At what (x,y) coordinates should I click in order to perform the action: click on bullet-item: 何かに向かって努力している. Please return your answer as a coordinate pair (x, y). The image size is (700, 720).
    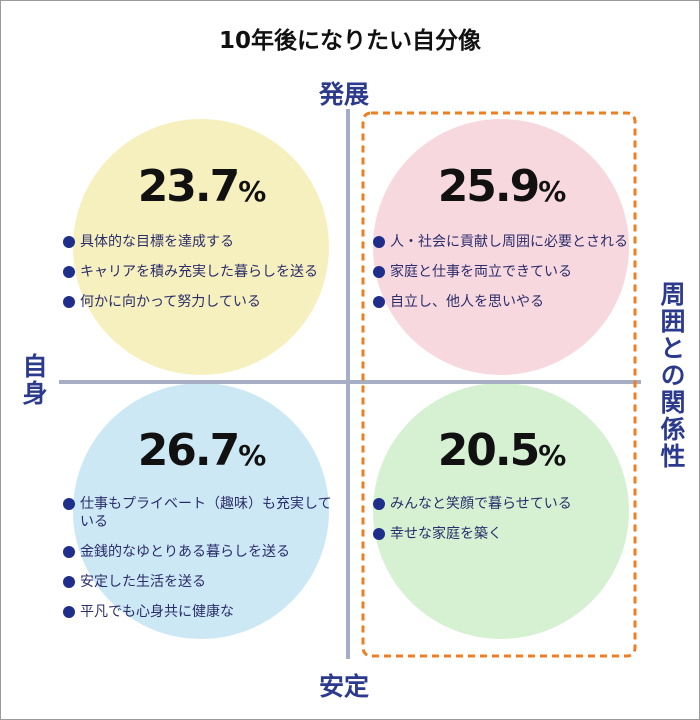
    Looking at the image, I should click on (200, 302).